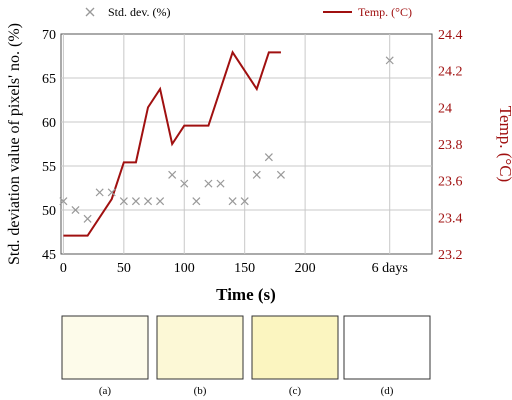  Describe the element at coordinates (49, 167) in the screenshot. I see `y-left-tick-label: 55` at that location.